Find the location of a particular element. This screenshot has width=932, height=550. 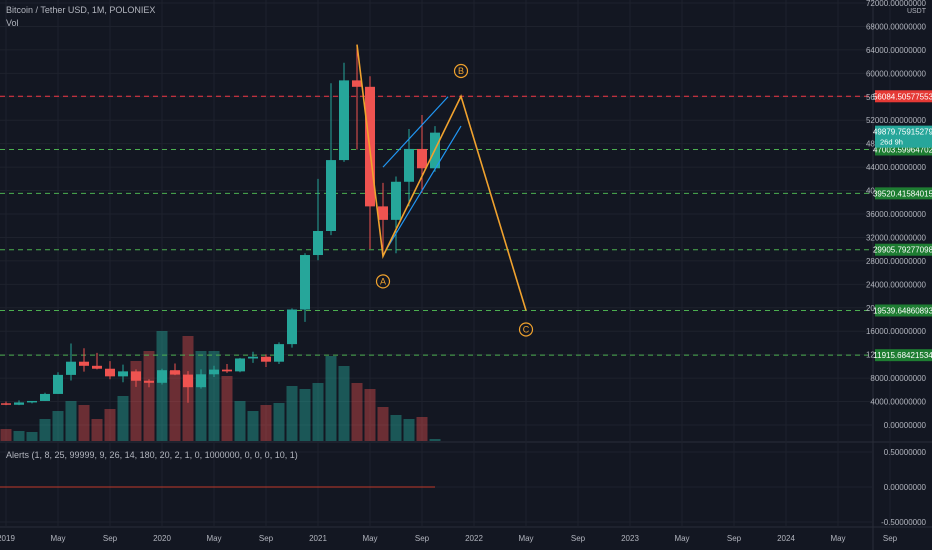

price-tick-label: 64000.00000000 is located at coordinates (896, 50).